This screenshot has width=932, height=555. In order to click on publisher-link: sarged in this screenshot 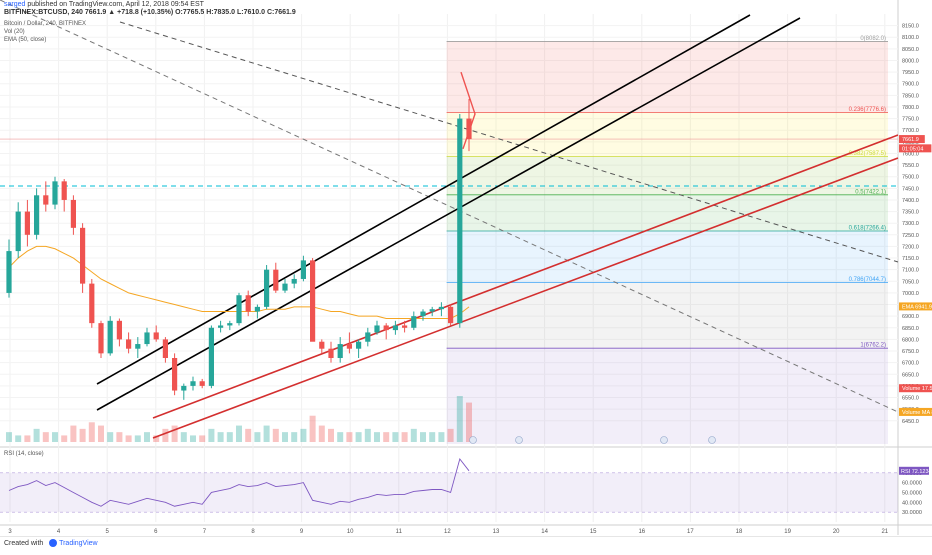, I will do `click(15, 4)`.